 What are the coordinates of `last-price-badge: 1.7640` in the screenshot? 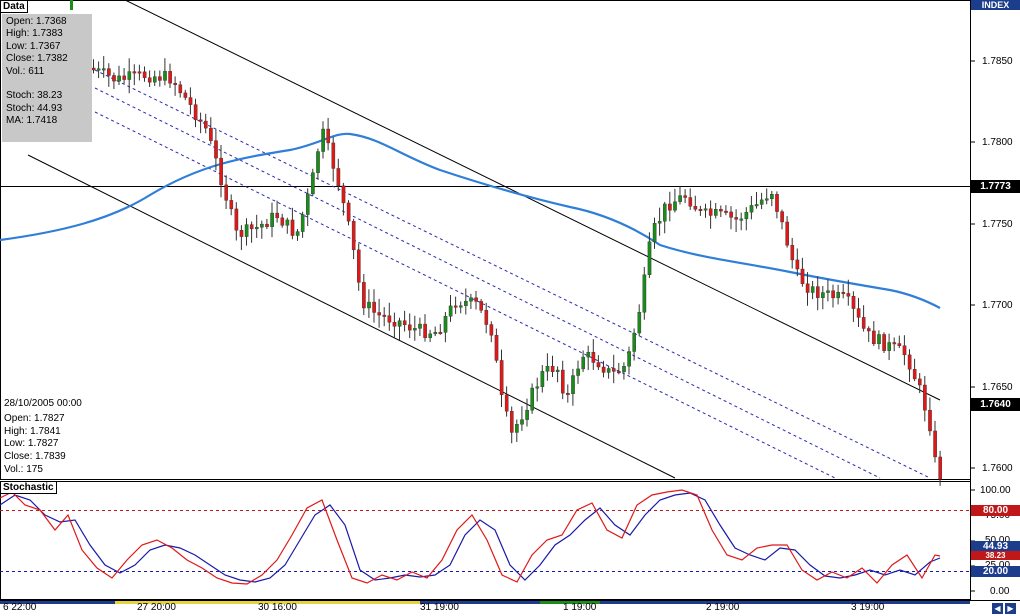 It's located at (995, 404).